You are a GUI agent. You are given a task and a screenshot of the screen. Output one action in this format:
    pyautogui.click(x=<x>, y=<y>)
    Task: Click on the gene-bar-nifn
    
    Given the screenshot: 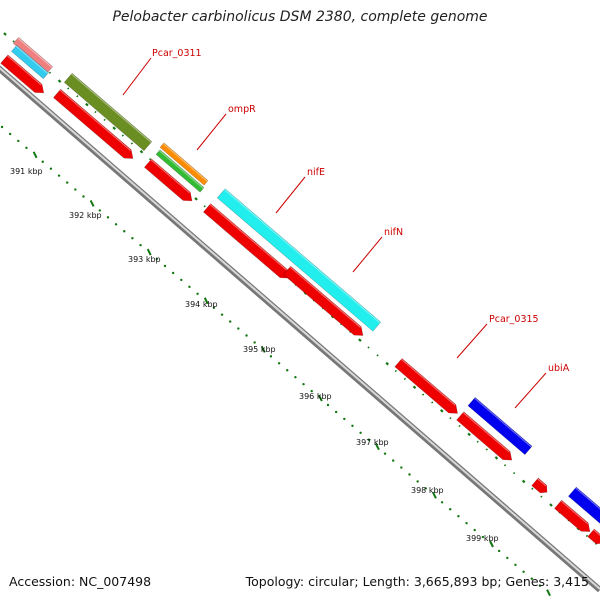 What is the action you would take?
    pyautogui.click(x=299, y=260)
    